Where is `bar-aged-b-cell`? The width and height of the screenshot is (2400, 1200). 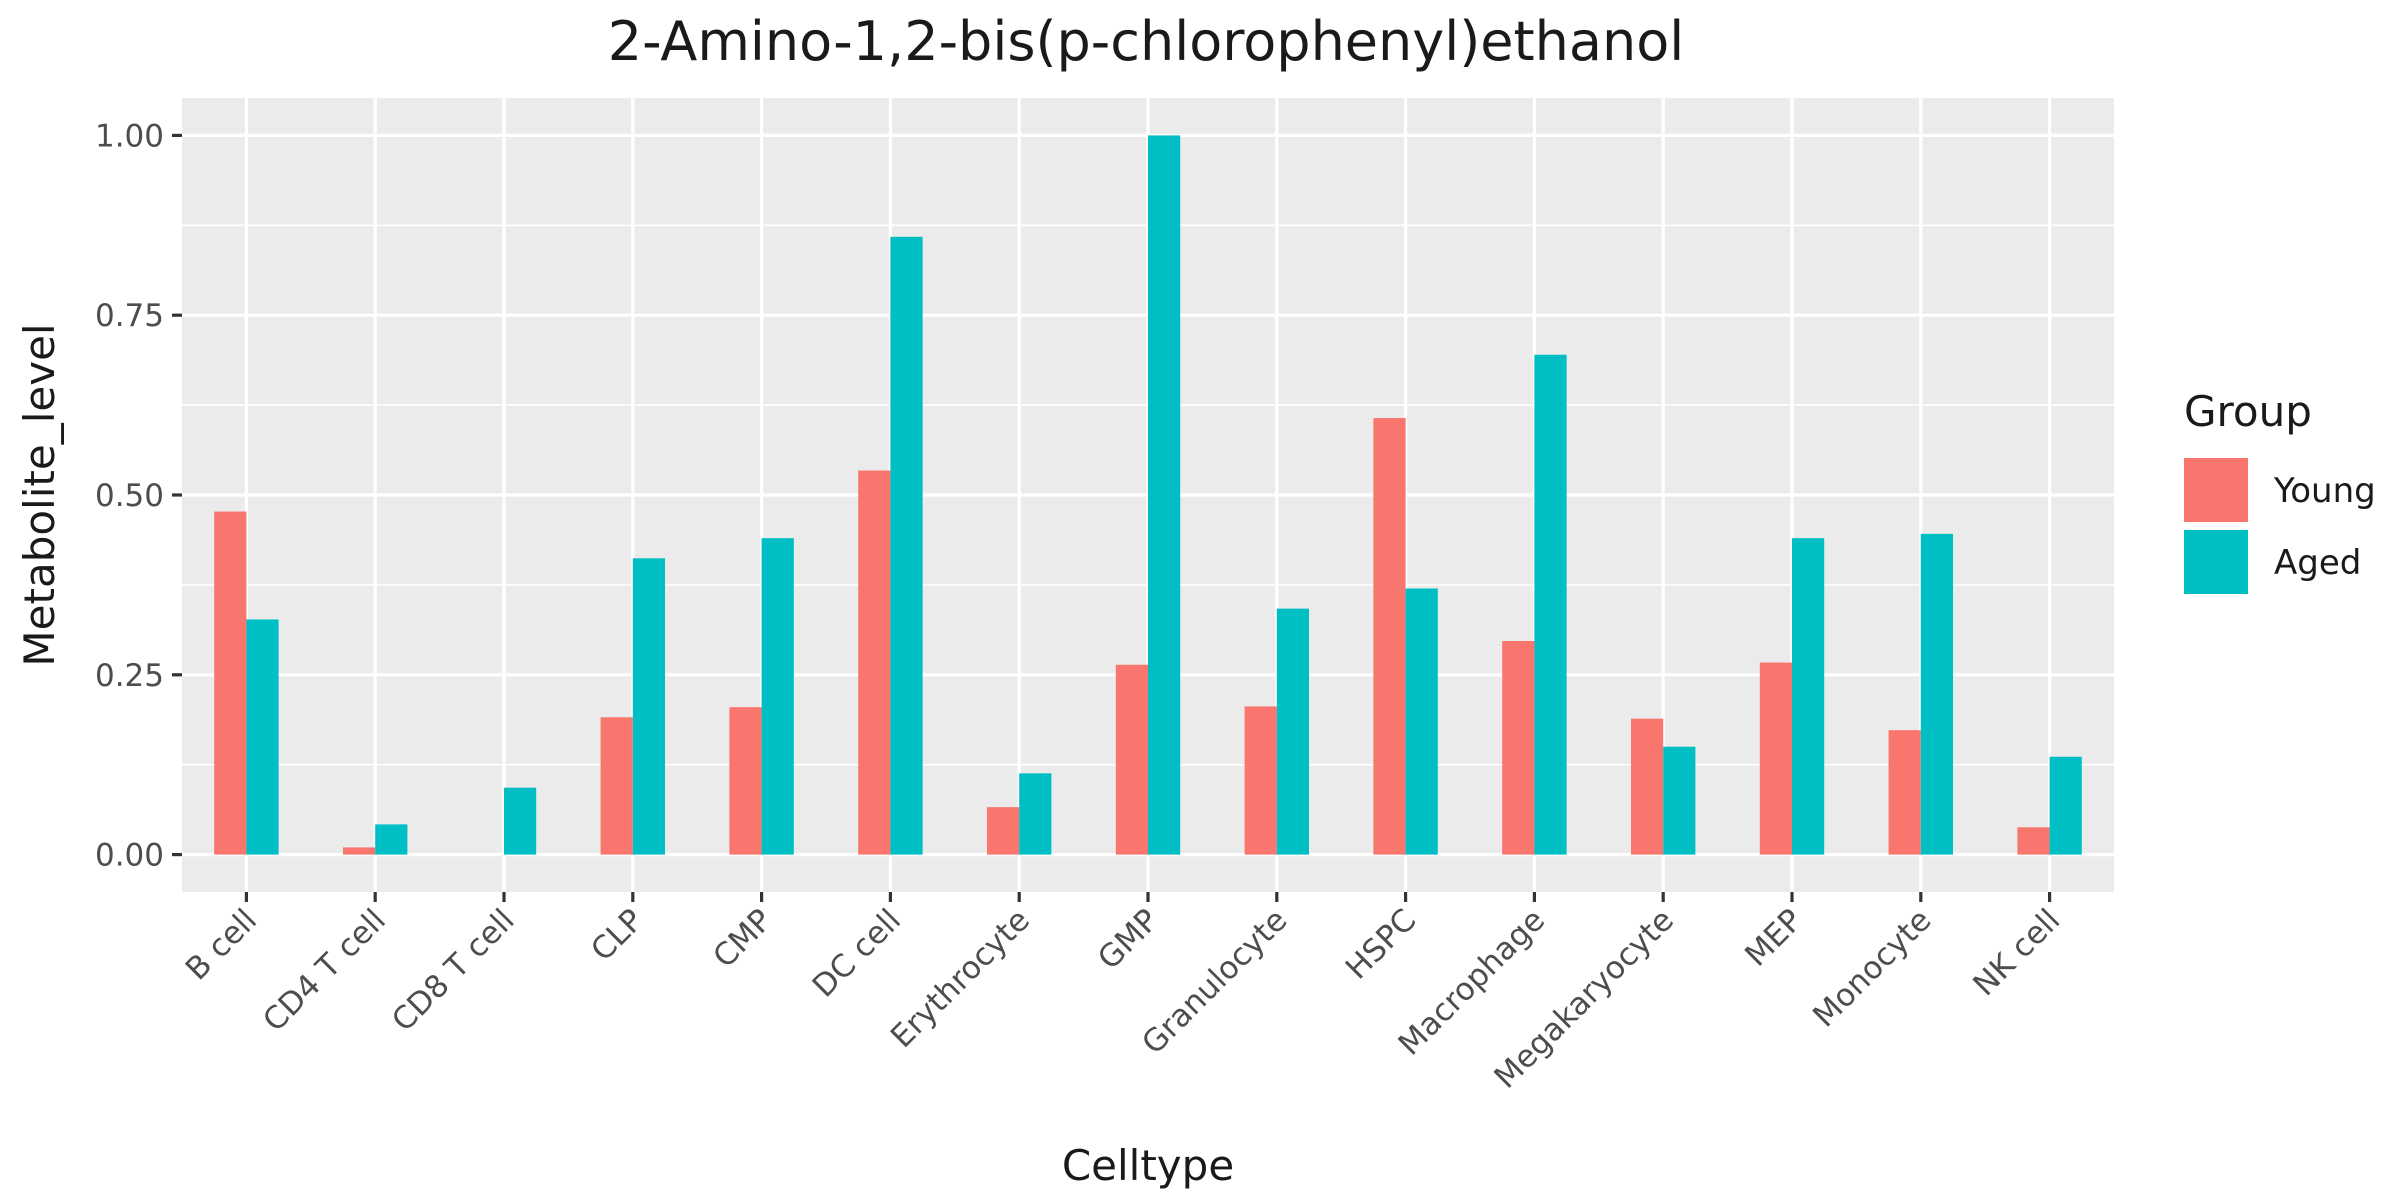
bar-aged-b-cell is located at coordinates (262, 737).